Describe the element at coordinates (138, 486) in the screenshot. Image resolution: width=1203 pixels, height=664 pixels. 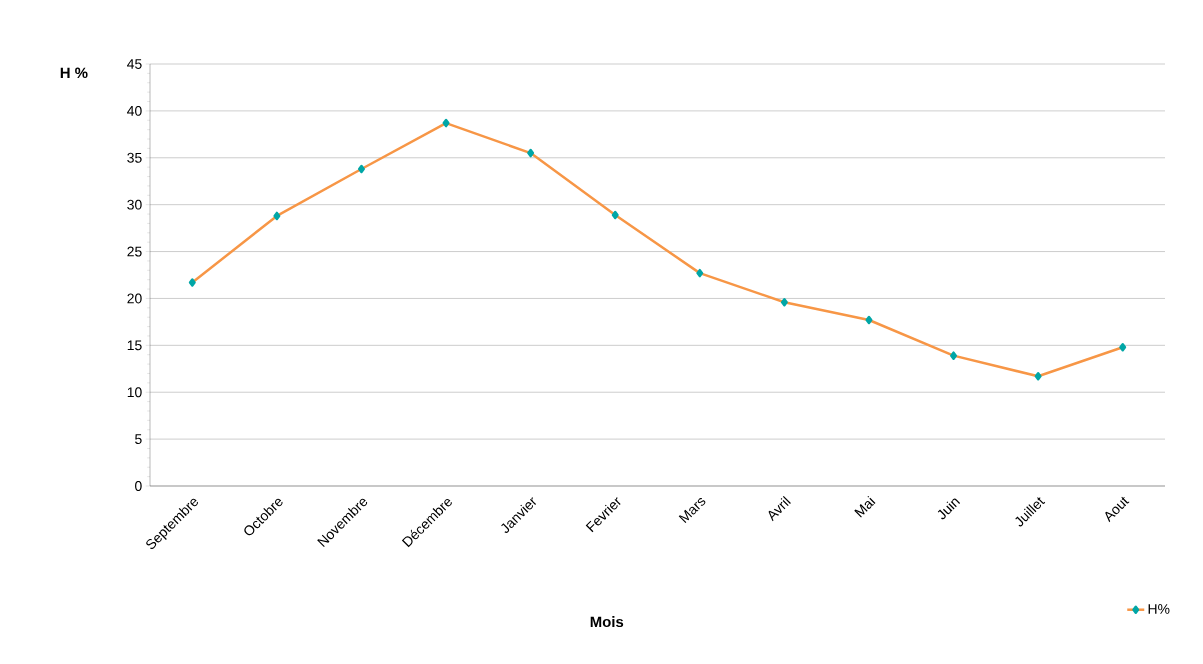
I see `y-tick-label: 0` at that location.